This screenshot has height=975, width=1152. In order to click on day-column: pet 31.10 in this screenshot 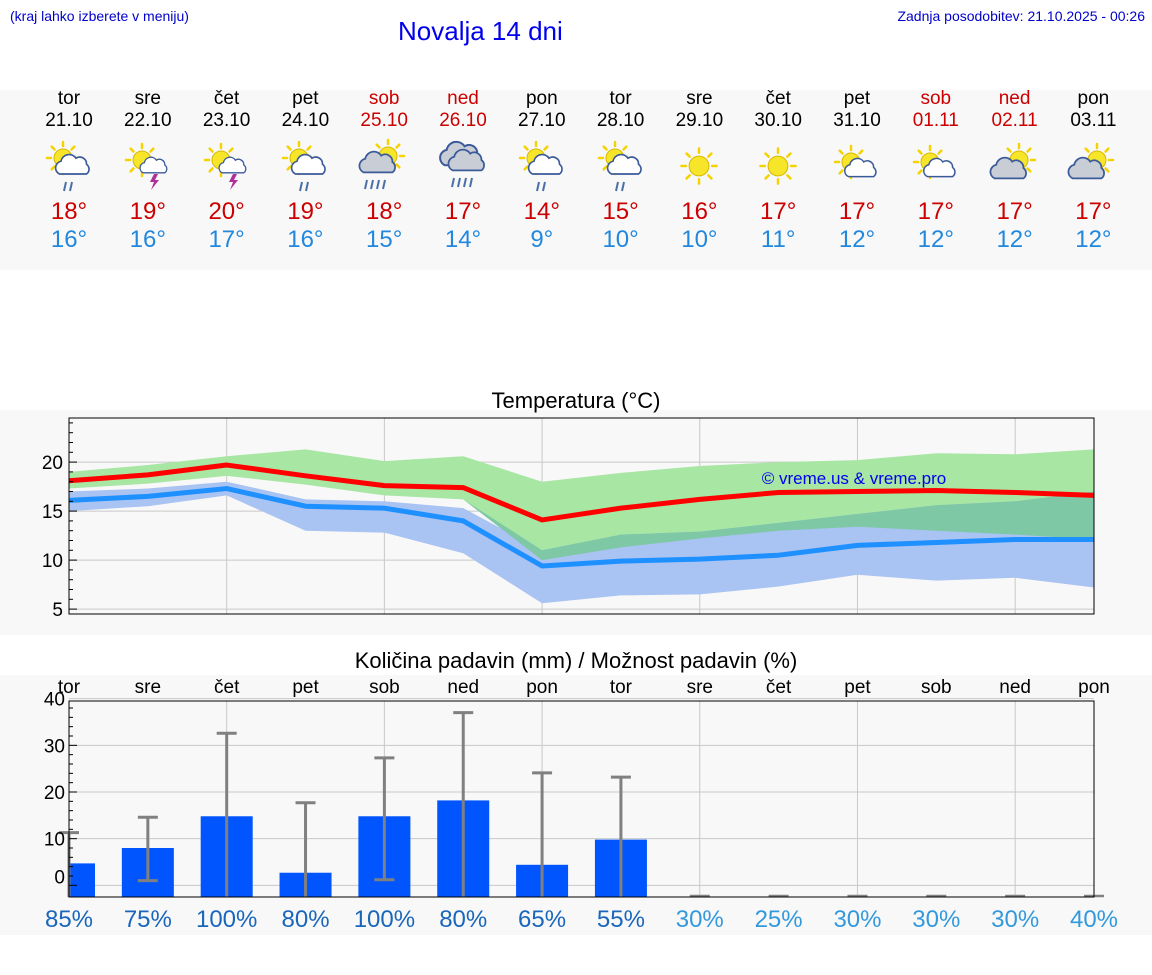, I will do `click(857, 111)`.